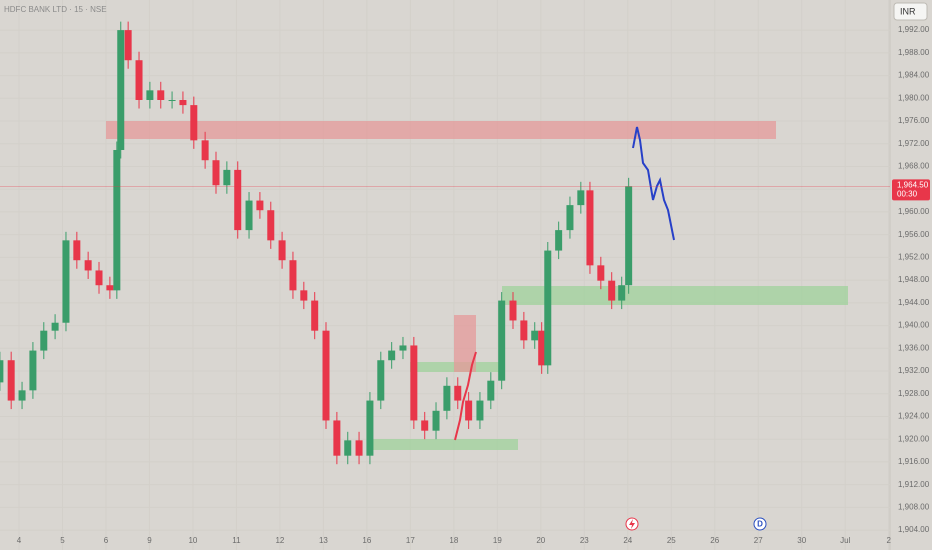  What do you see at coordinates (671, 540) in the screenshot?
I see `x-tick-label: 25` at bounding box center [671, 540].